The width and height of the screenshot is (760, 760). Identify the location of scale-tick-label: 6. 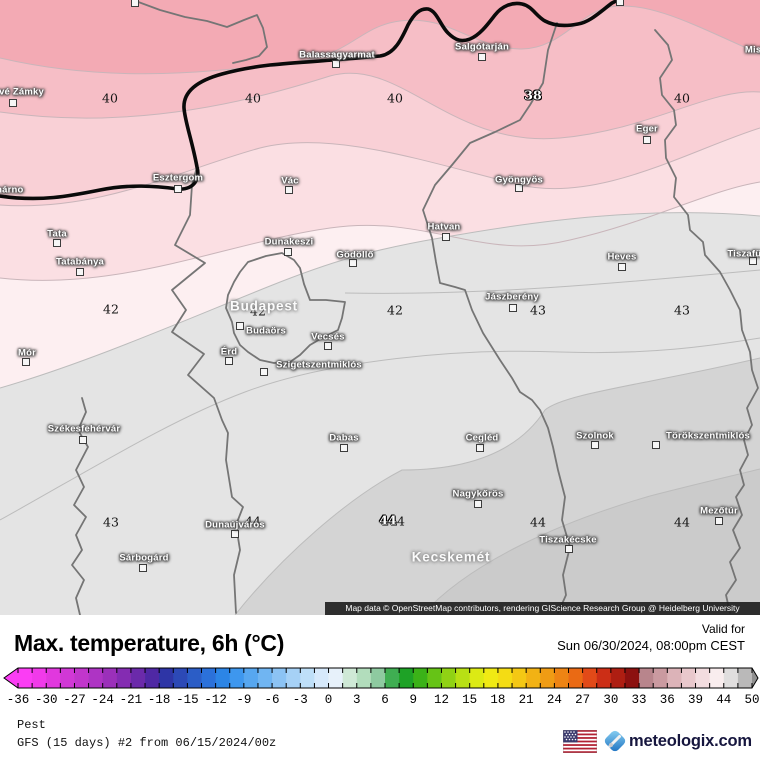
(385, 700).